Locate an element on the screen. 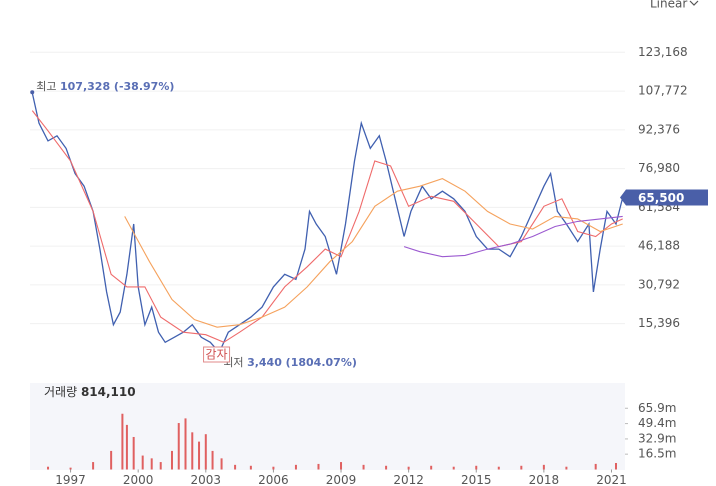 Image resolution: width=716 pixels, height=486 pixels. y-tick-label: 107,772 is located at coordinates (663, 91).